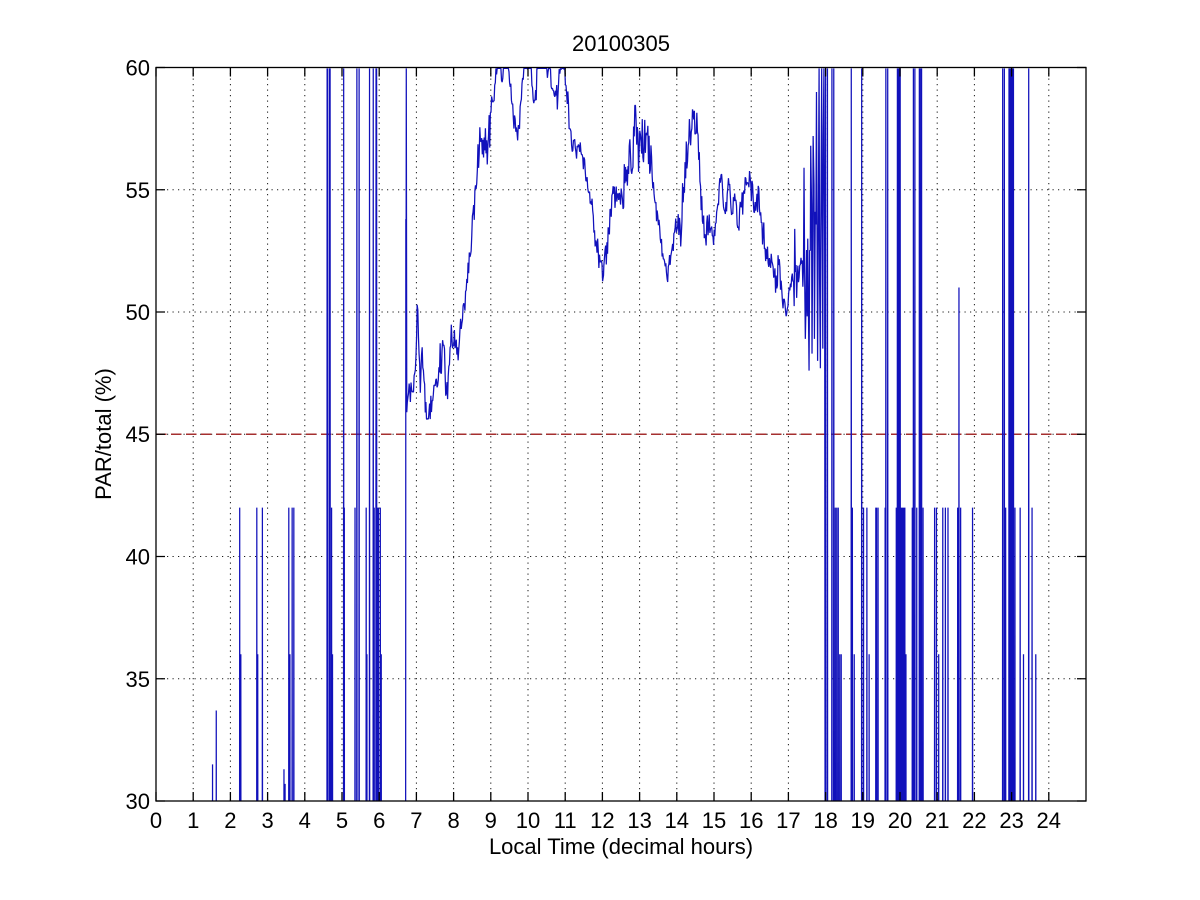  I want to click on svg-text: 19, so click(863, 820).